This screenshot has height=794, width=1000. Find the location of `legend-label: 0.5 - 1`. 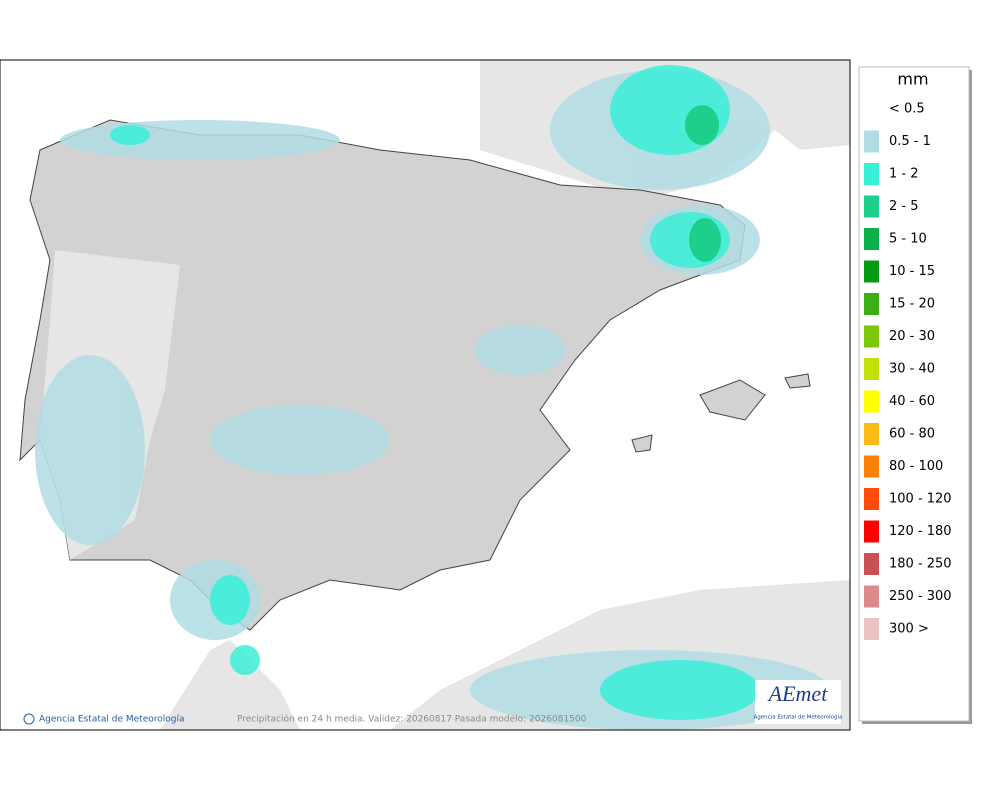

legend-label: 0.5 - 1 is located at coordinates (910, 141).